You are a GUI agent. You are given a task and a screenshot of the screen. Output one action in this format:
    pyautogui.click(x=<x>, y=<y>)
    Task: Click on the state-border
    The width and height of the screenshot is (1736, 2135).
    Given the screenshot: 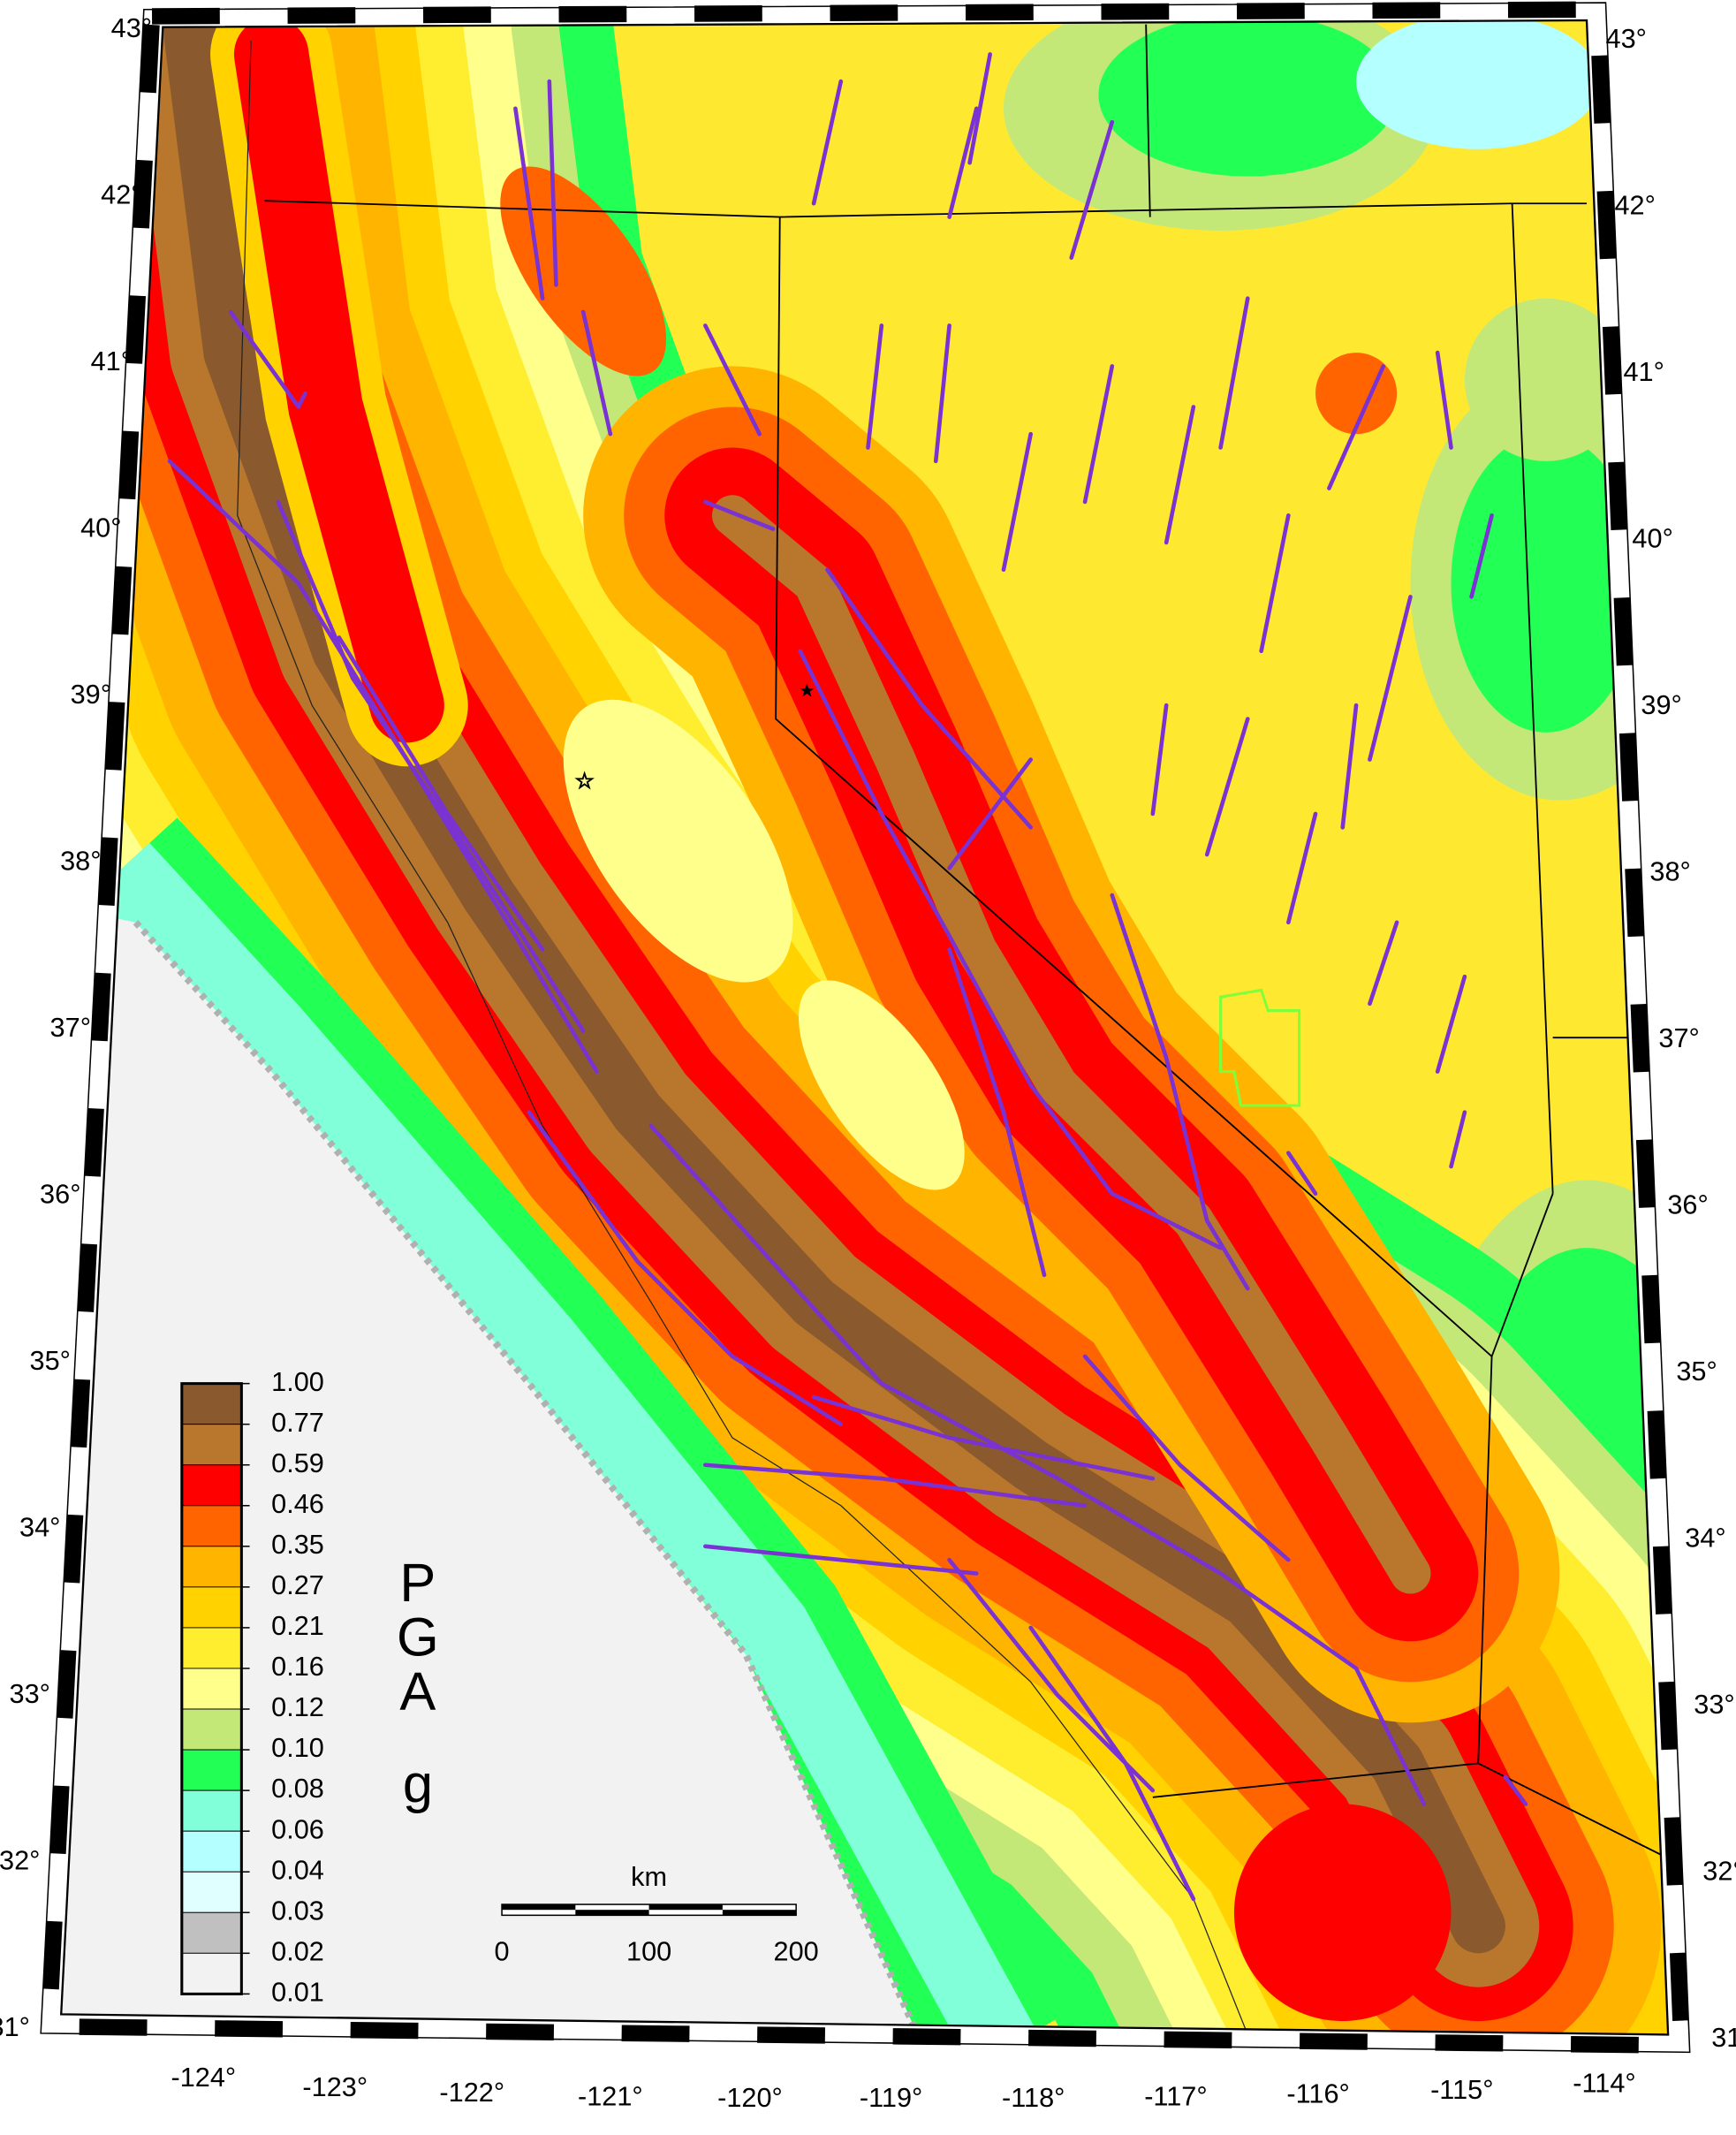 What is the action you would take?
    pyautogui.click(x=1148, y=120)
    